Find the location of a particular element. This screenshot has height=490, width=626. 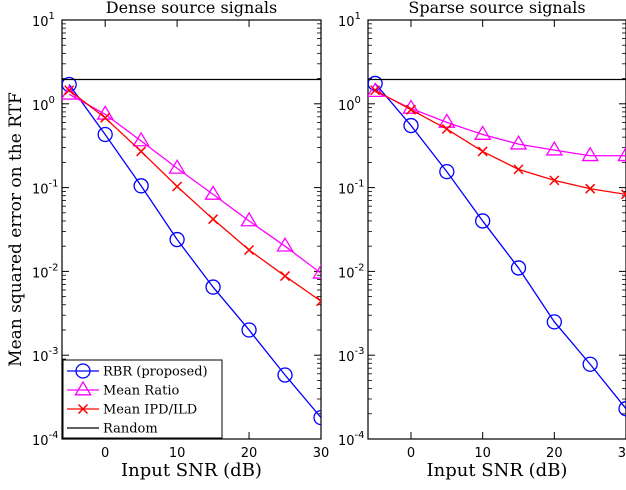

chart-title: Sparse source signals is located at coordinates (496, 8).